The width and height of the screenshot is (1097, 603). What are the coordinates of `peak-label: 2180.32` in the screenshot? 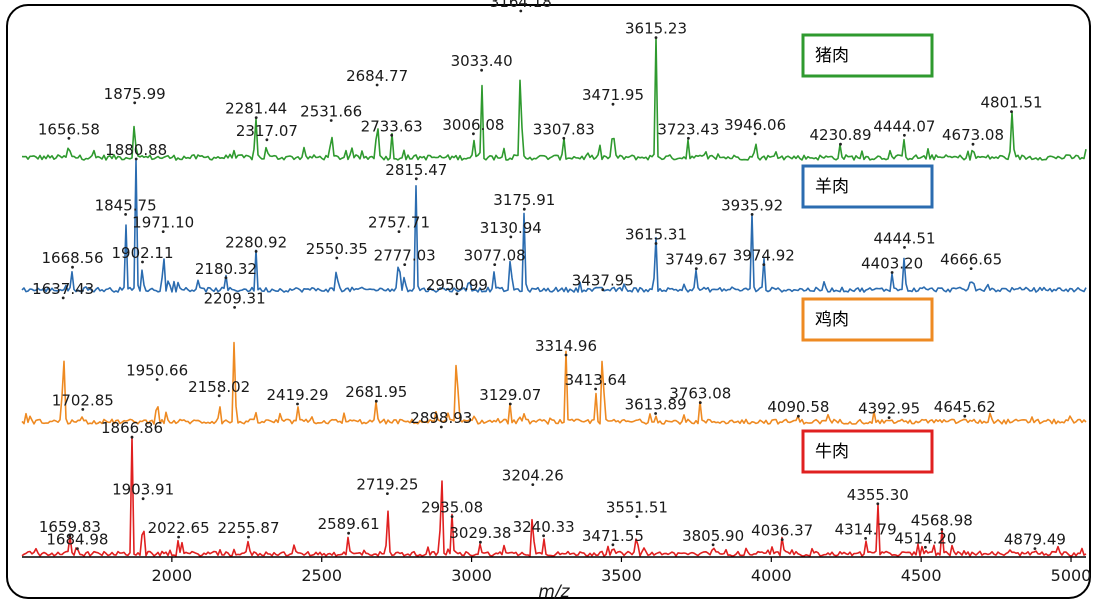 It's located at (226, 269).